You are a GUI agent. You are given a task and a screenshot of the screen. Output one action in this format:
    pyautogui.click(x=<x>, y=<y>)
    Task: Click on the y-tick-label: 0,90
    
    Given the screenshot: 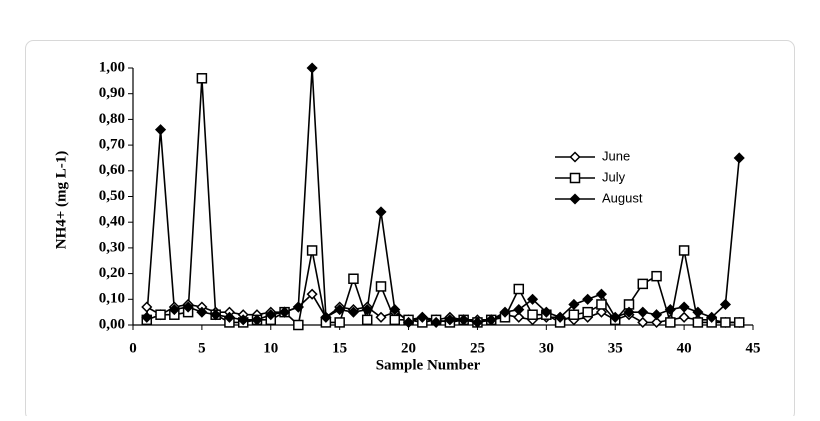 What is the action you would take?
    pyautogui.click(x=112, y=93)
    